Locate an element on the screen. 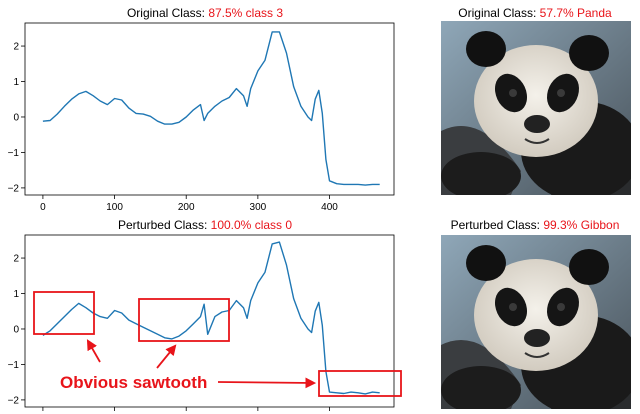 This screenshot has width=640, height=414. sawtooth-annotations: Obvious sawtooth is located at coordinates (217, 344).